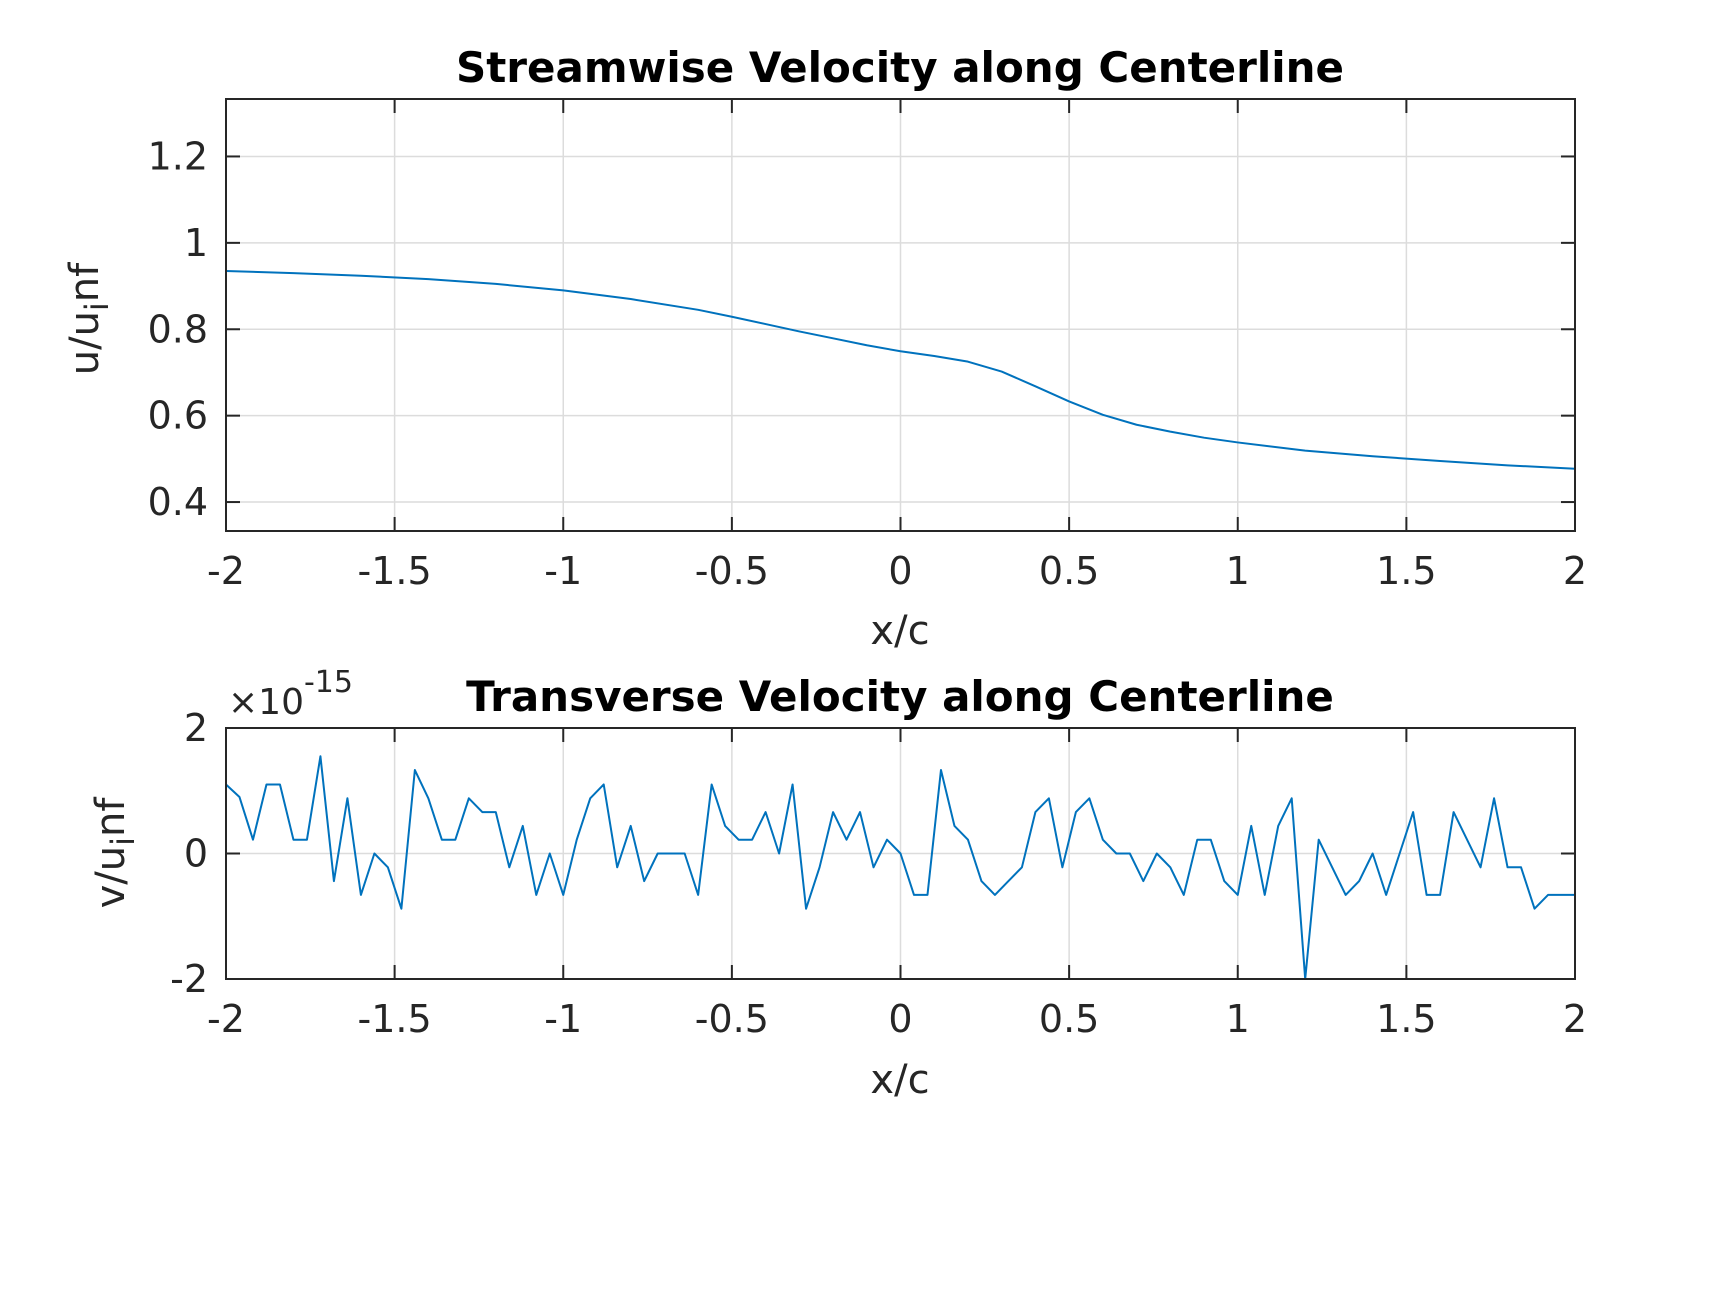 Image resolution: width=1719 pixels, height=1306 pixels. What do you see at coordinates (178, 416) in the screenshot?
I see `y-tick-label: 0.6` at bounding box center [178, 416].